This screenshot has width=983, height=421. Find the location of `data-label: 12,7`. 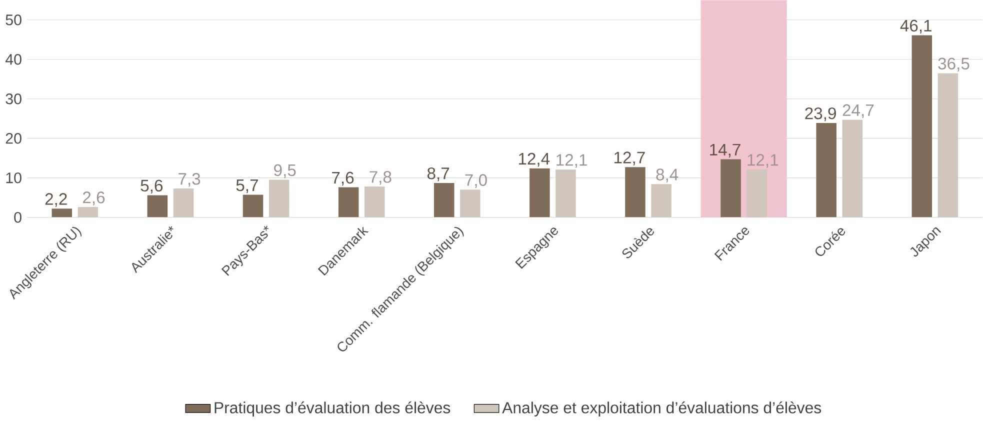

data-label: 12,7 is located at coordinates (629, 159).